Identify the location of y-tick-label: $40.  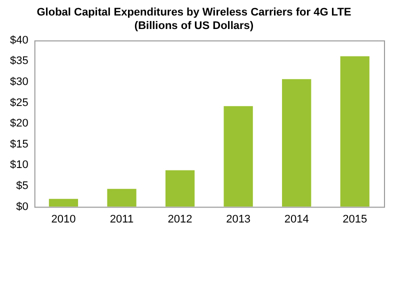
(19, 40).